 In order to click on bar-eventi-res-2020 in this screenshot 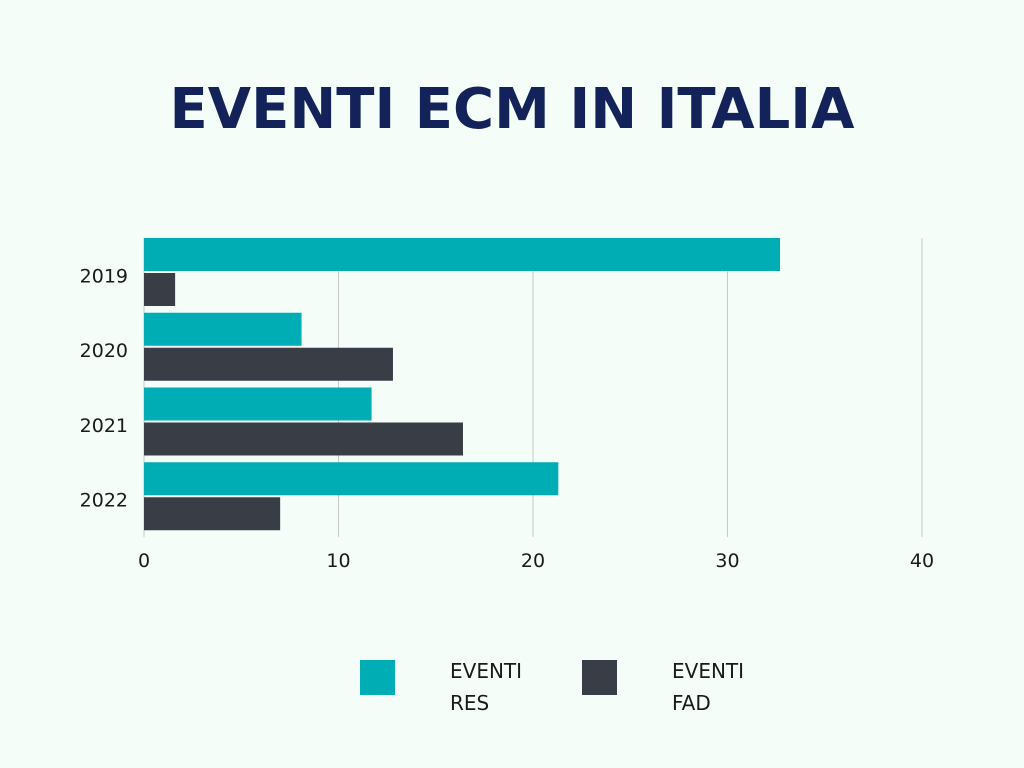, I will do `click(223, 329)`.